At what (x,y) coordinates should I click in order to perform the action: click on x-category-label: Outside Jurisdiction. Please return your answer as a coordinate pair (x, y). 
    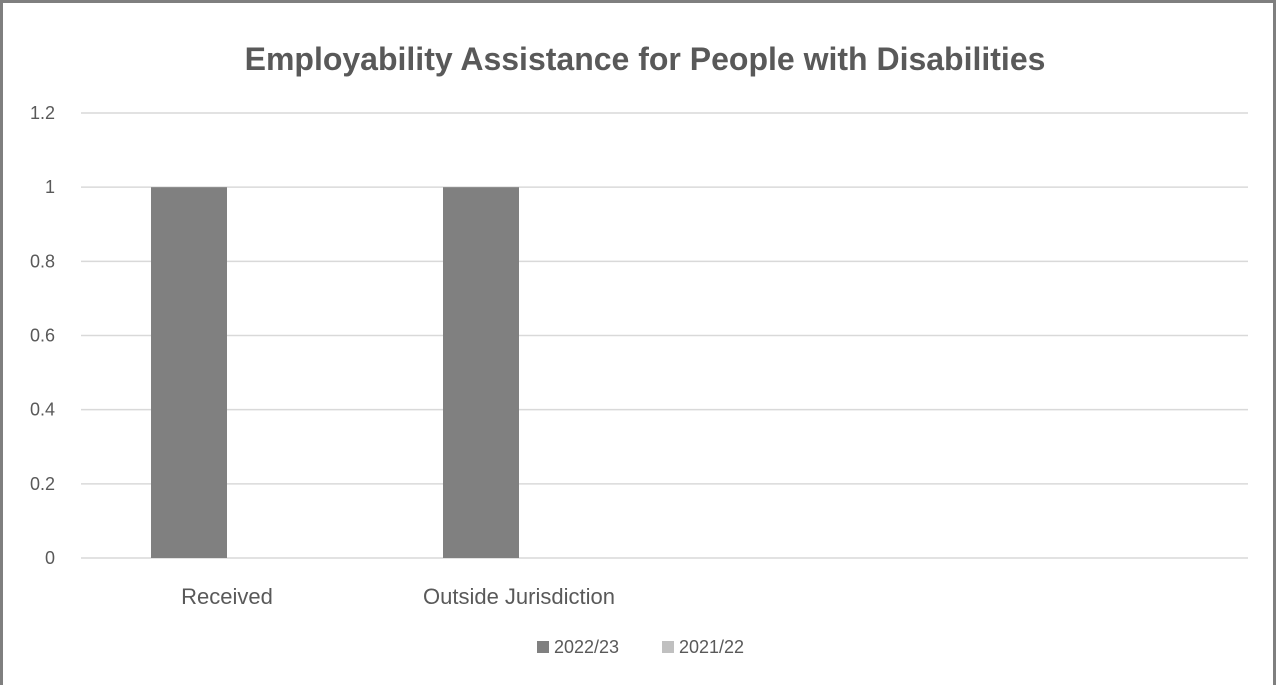
    Looking at the image, I should click on (519, 596).